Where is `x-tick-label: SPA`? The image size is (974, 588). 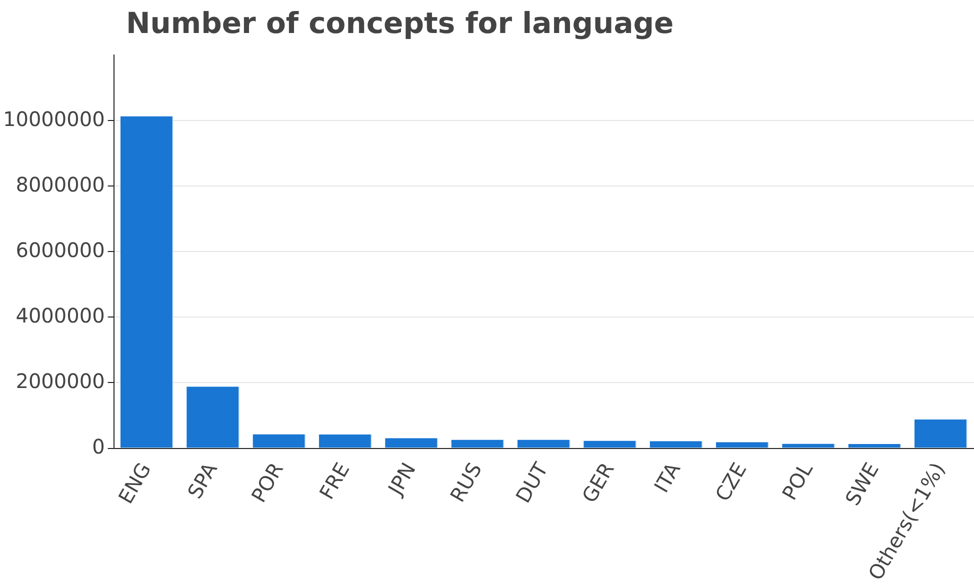
x-tick-label: SPA is located at coordinates (202, 480).